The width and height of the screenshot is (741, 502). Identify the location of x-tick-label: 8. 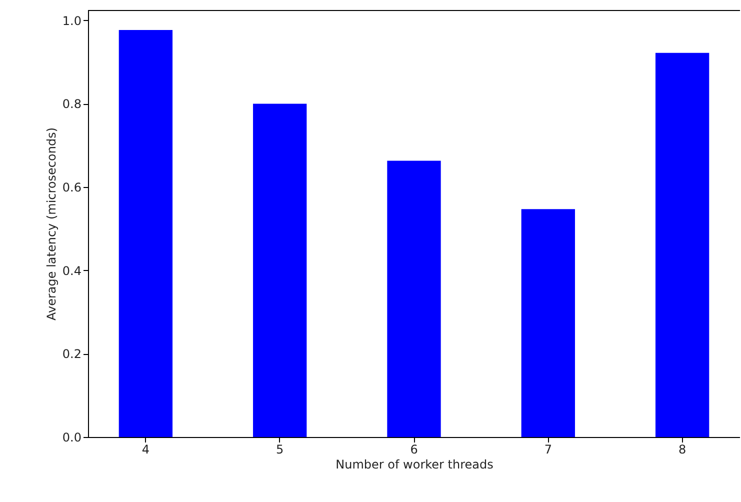
(682, 449).